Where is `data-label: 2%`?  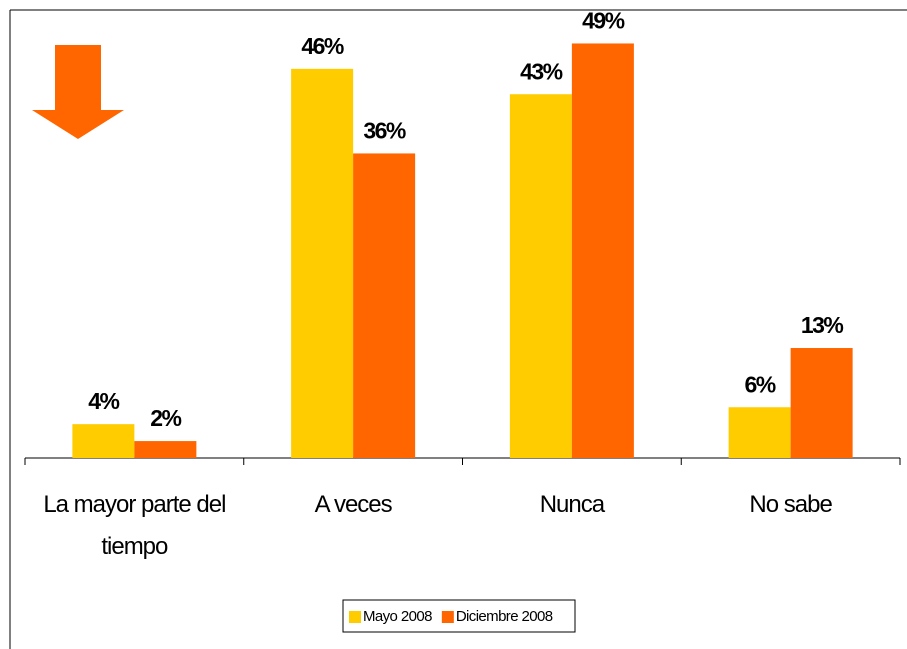
data-label: 2% is located at coordinates (165, 418).